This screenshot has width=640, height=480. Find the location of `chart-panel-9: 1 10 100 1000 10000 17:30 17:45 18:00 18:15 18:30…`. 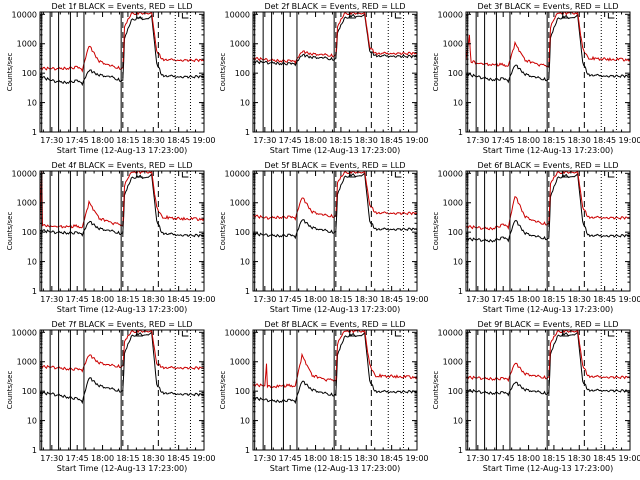

chart-panel-9: 1 10 100 1000 10000 17:30 17:45 18:00 18:15 18:30… is located at coordinates (536, 396).